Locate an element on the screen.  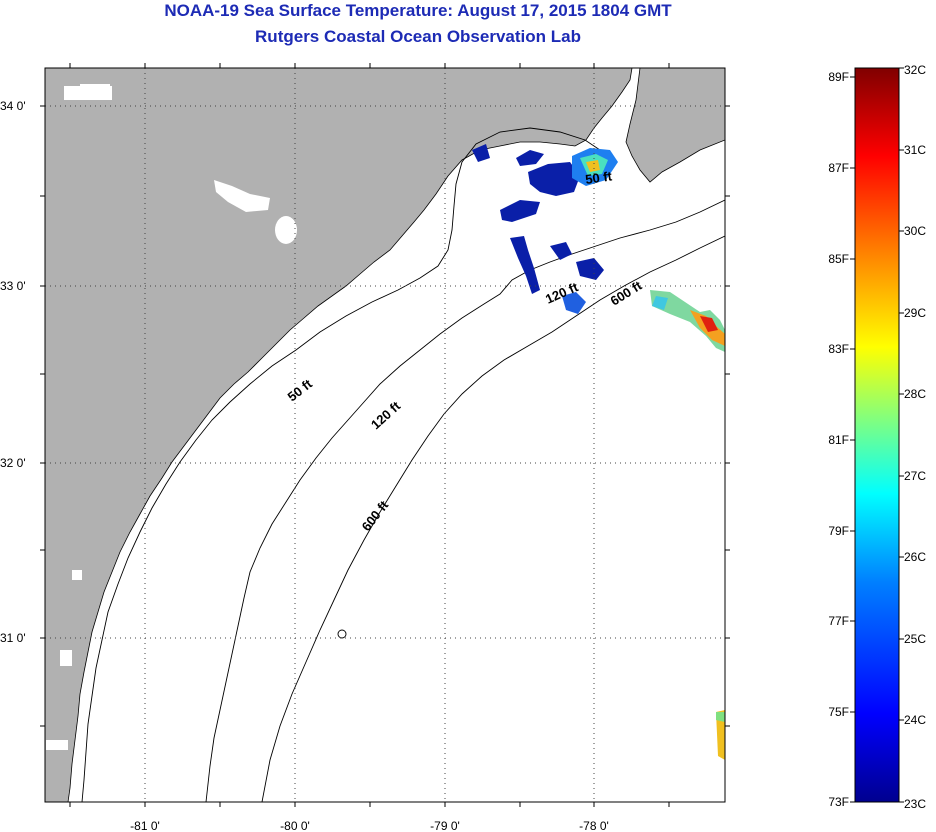
lon-label-80: -80 0' is located at coordinates (295, 825).